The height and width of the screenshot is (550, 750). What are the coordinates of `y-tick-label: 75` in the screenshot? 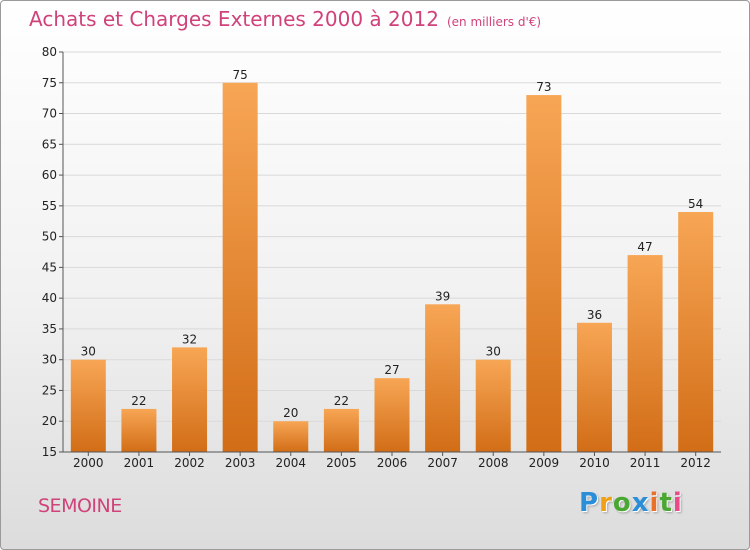 It's located at (49, 83).